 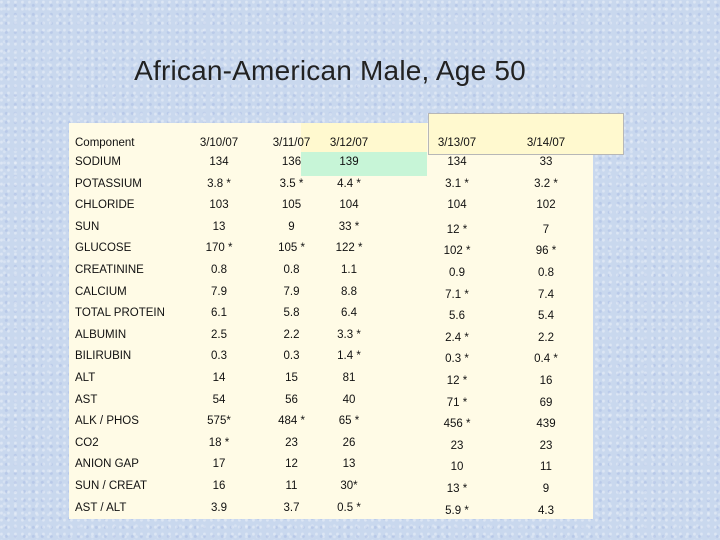 I want to click on component-name: CHLORIDE, so click(x=105, y=205).